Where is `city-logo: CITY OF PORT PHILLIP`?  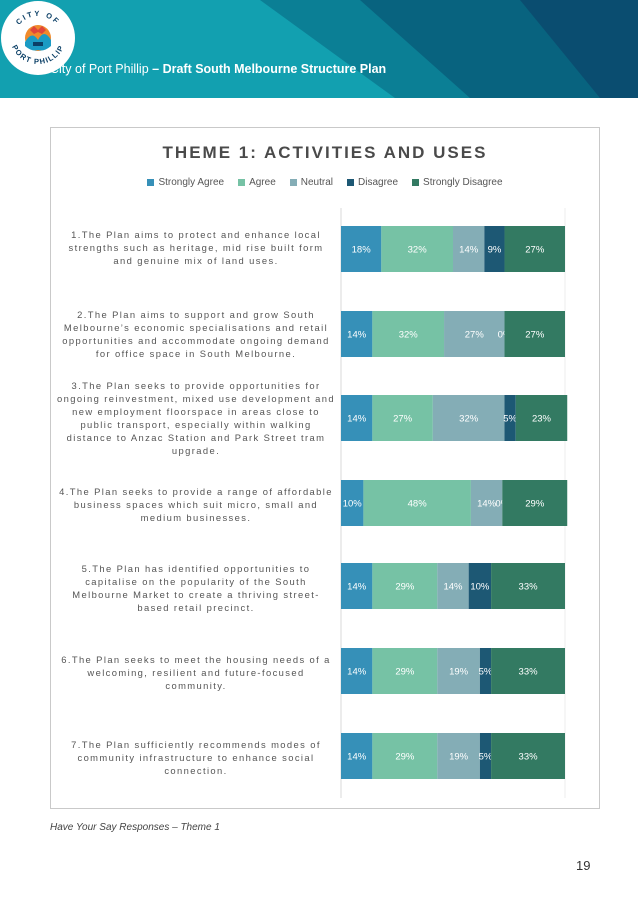
city-logo: CITY OF PORT PHILLIP is located at coordinates (38, 38).